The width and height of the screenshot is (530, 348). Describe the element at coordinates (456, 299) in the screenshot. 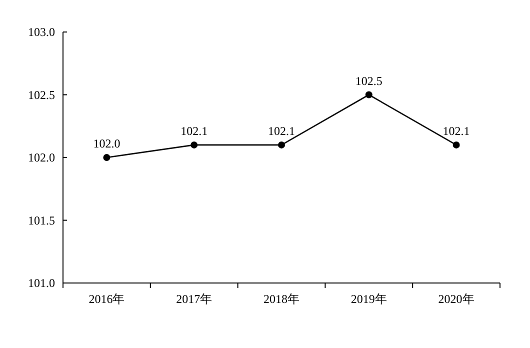

I see `x-tick-label: 2020年` at that location.